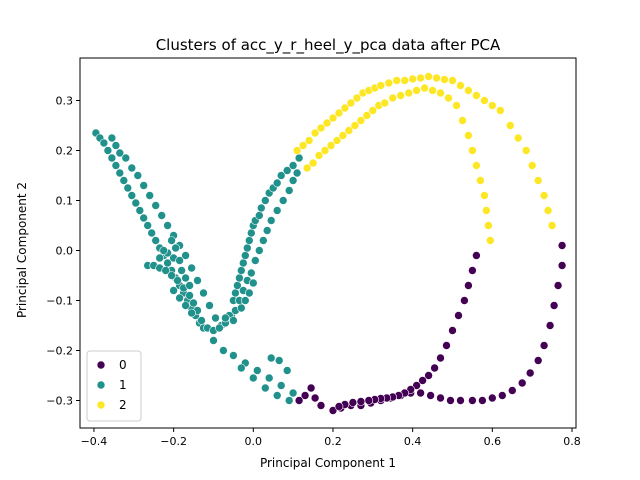  I want to click on y-axis: −0.3 −0.2 −0.1 0.0 0.1 0.2 0.3, so click(63, 251).